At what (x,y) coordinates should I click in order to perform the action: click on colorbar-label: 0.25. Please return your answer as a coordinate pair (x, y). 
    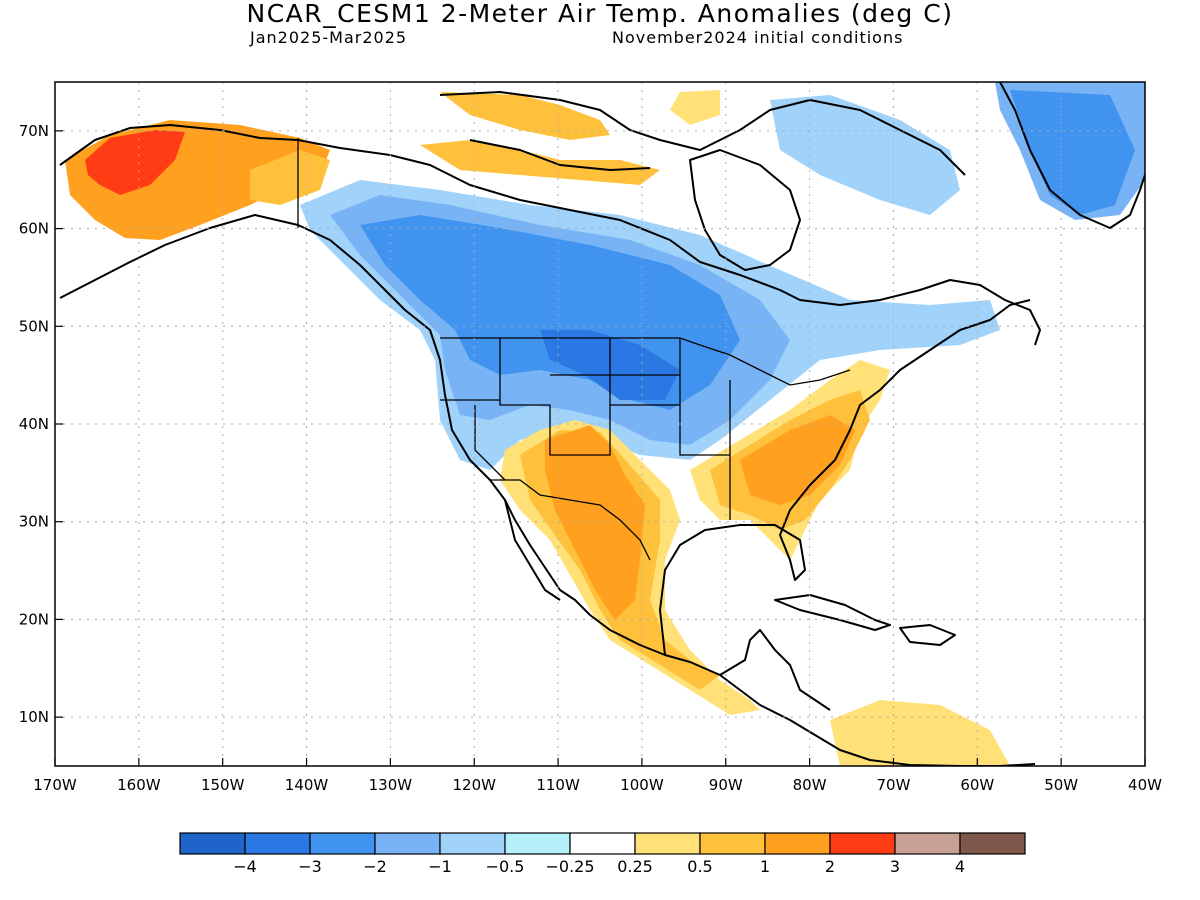
    Looking at the image, I should click on (635, 866).